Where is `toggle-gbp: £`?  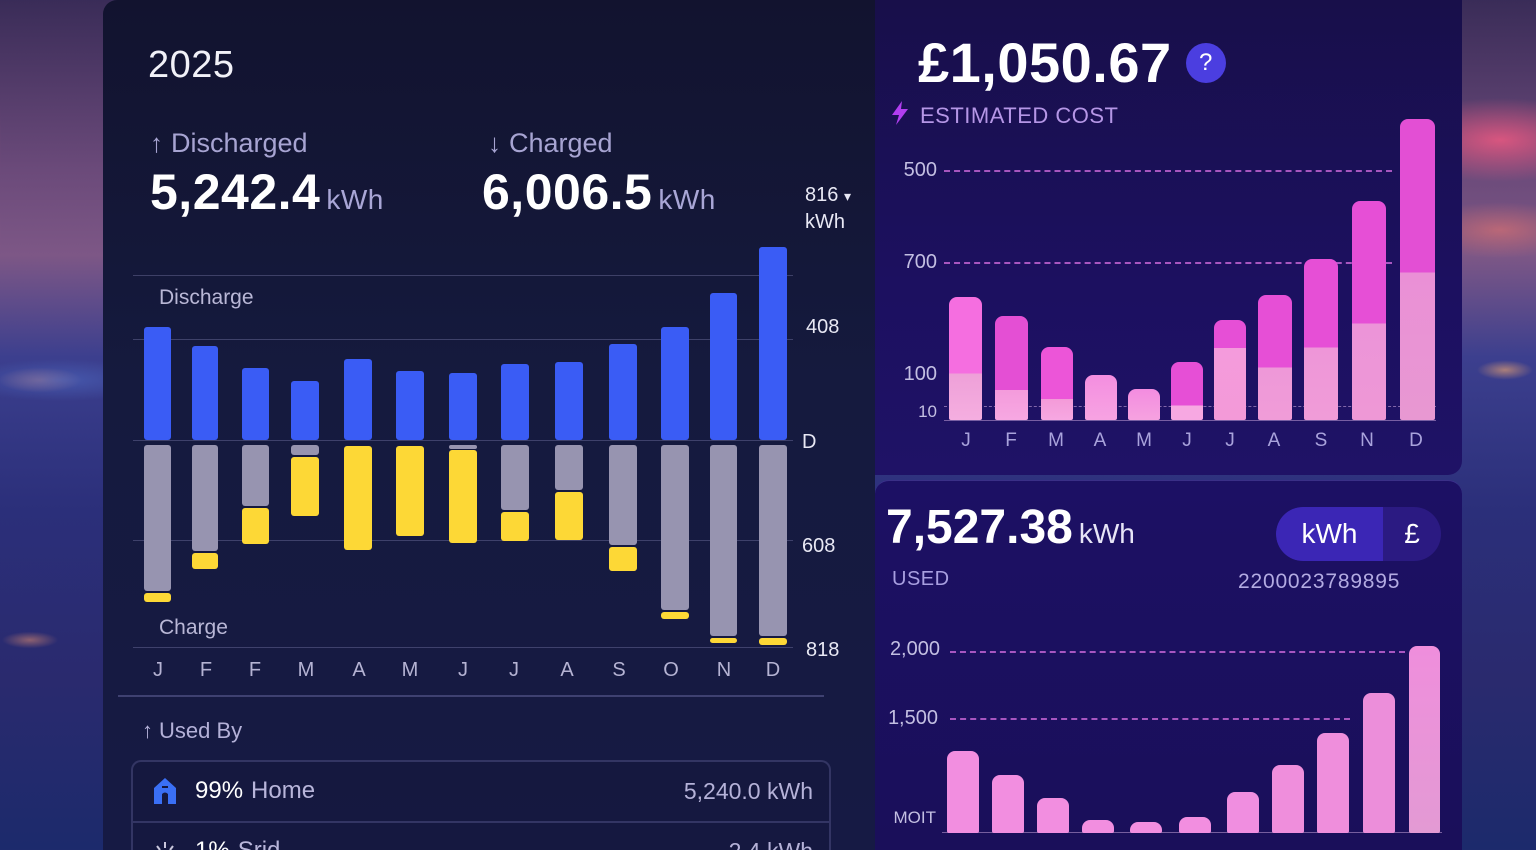 toggle-gbp: £ is located at coordinates (1412, 533).